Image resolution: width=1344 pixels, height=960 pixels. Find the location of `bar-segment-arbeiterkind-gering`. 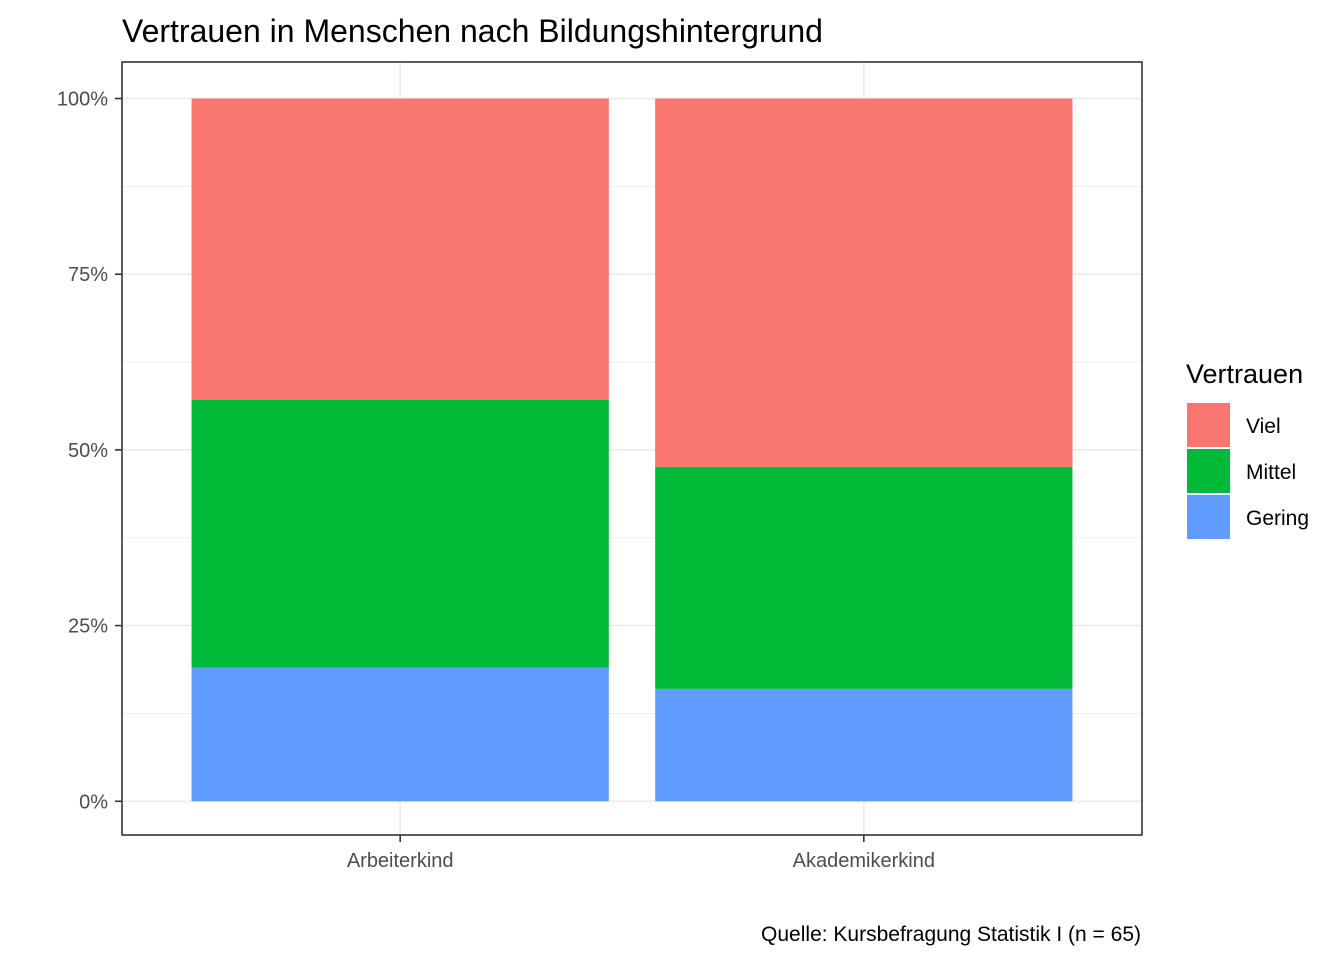

bar-segment-arbeiterkind-gering is located at coordinates (400, 734).